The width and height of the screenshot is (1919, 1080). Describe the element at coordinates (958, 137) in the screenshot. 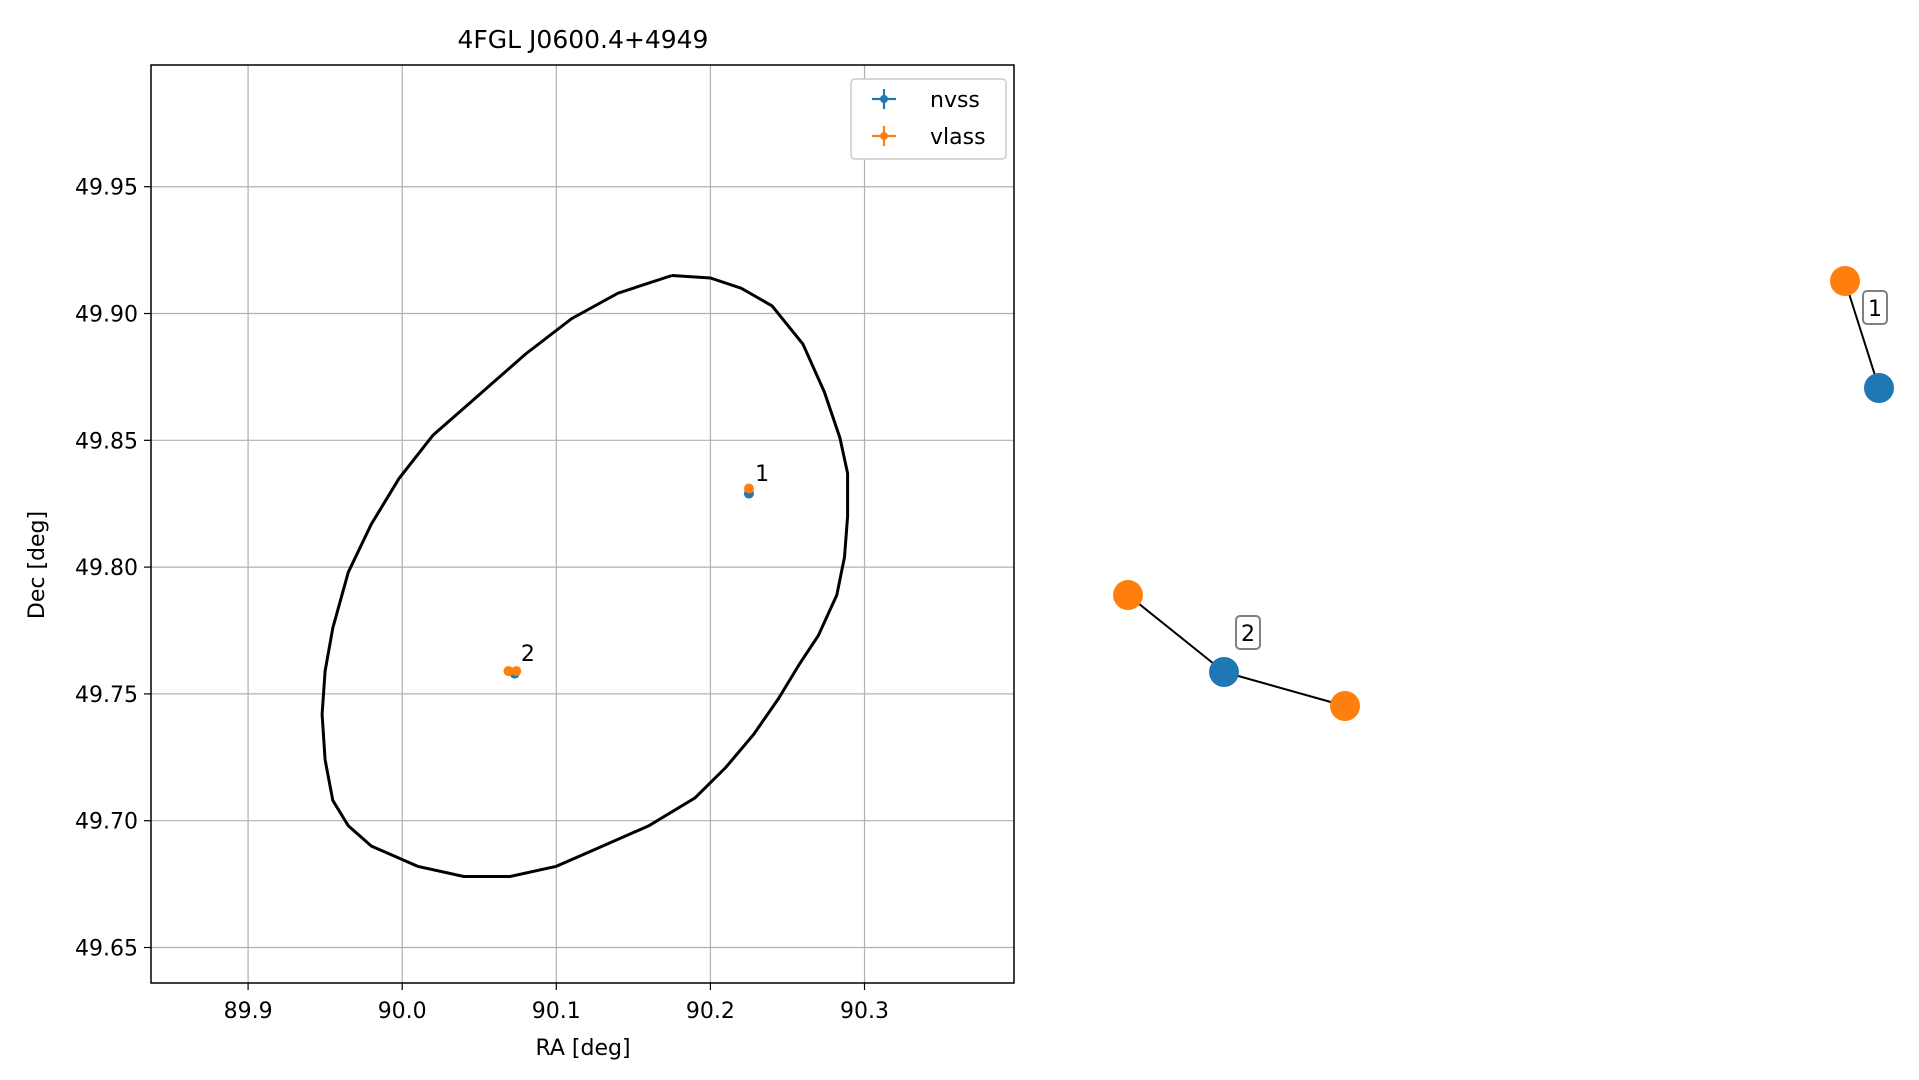

I see `legend-label-vlass: vlass` at that location.